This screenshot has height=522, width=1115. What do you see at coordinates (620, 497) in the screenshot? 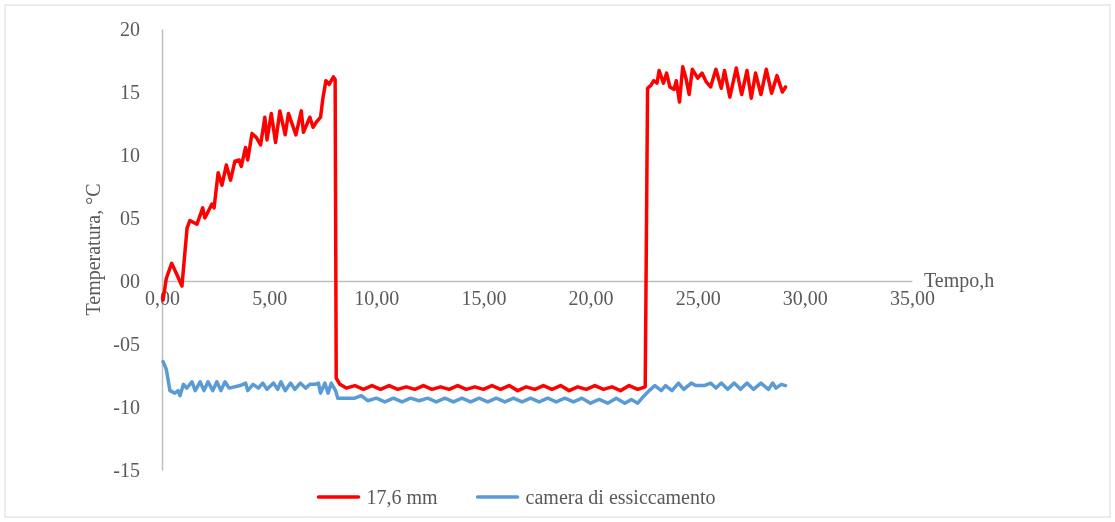
I see `legend-label: camera di essiccamento` at bounding box center [620, 497].